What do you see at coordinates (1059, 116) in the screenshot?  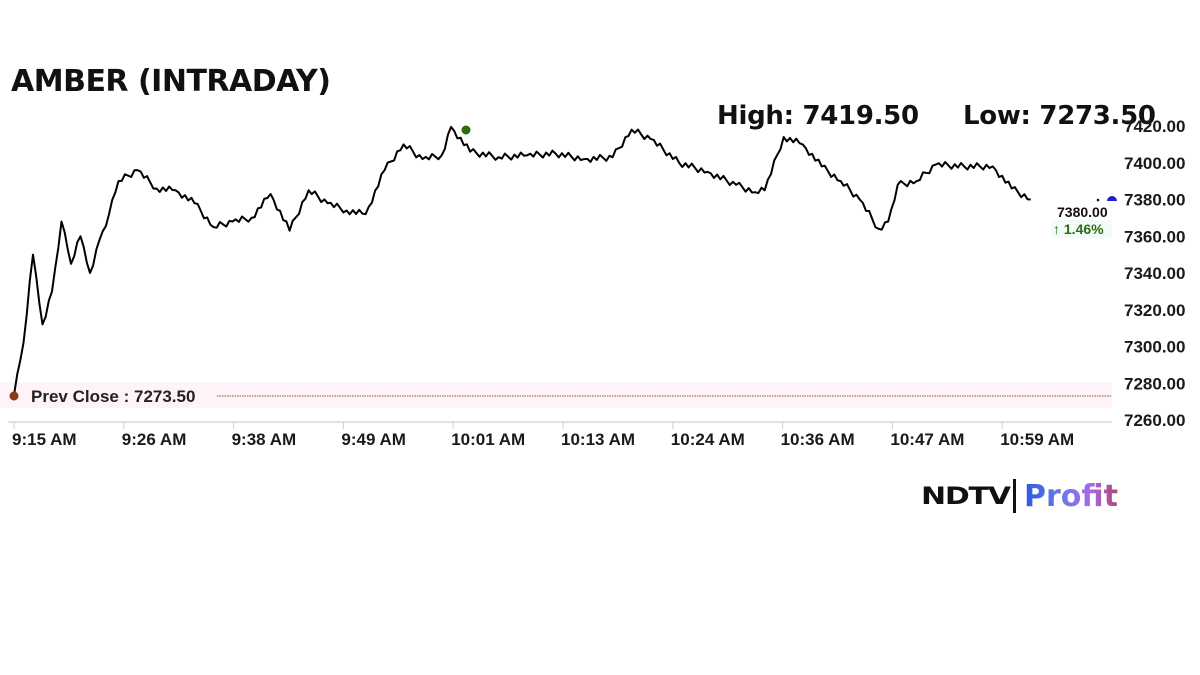 I see `low-value-label: Low: 7273.50` at bounding box center [1059, 116].